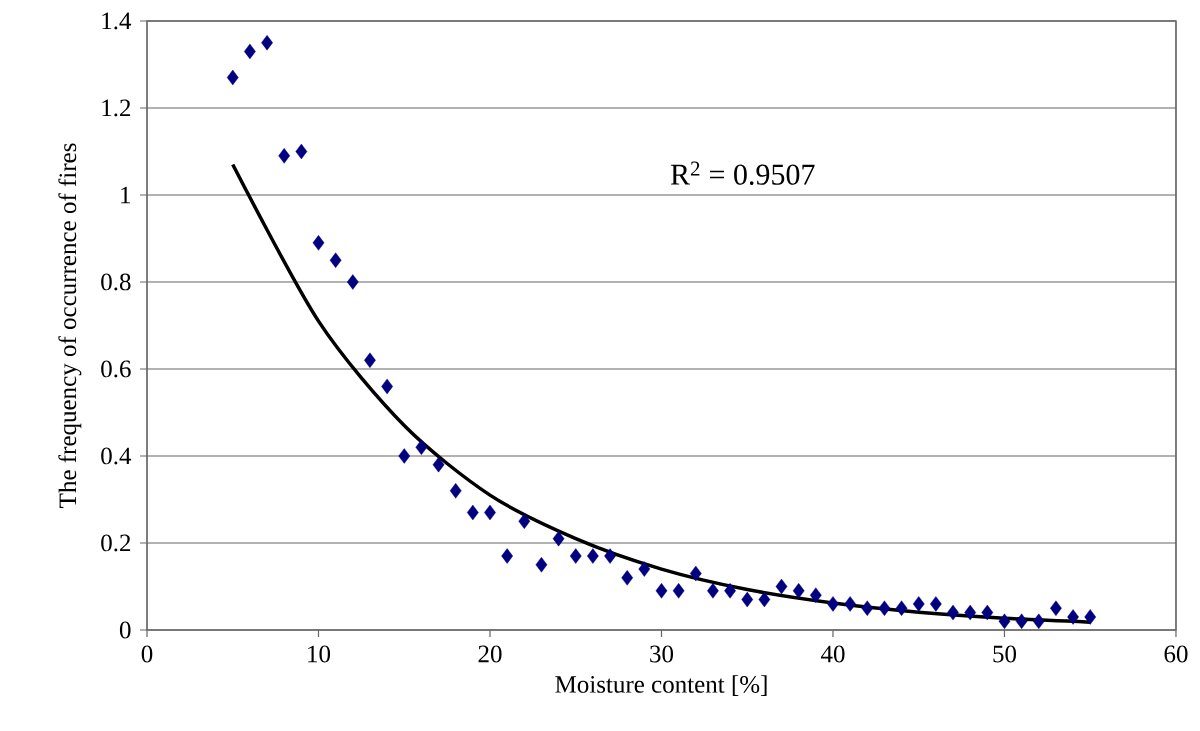  Describe the element at coordinates (116, 108) in the screenshot. I see `y-tick-label: 1.2` at that location.